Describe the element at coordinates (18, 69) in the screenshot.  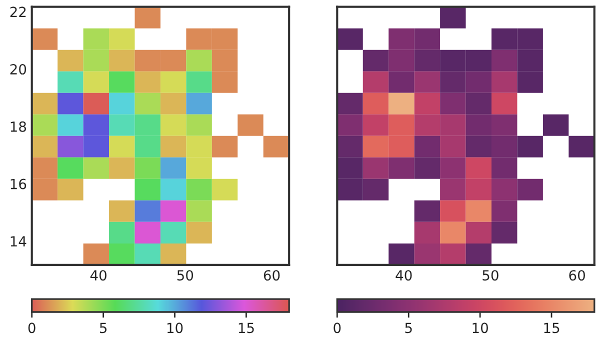
I see `y-tick-label: 20` at that location.